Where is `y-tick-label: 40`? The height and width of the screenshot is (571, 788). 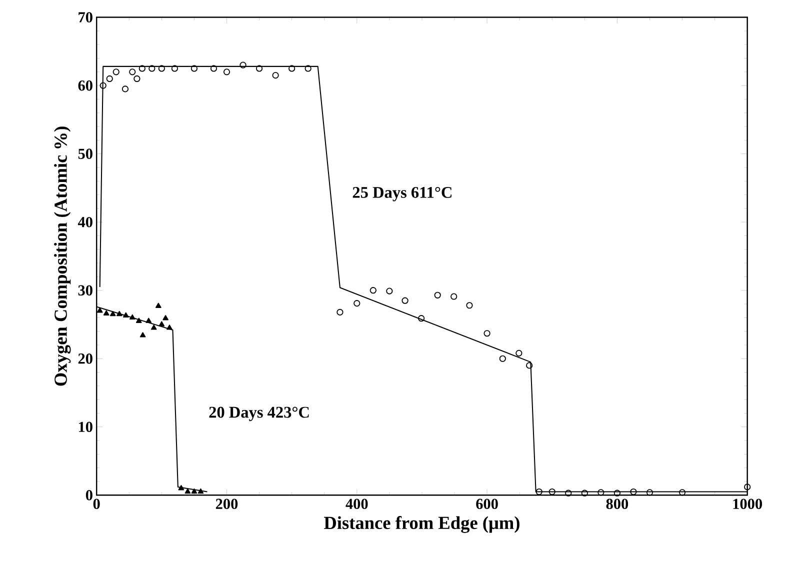 y-tick-label: 40 is located at coordinates (85, 222).